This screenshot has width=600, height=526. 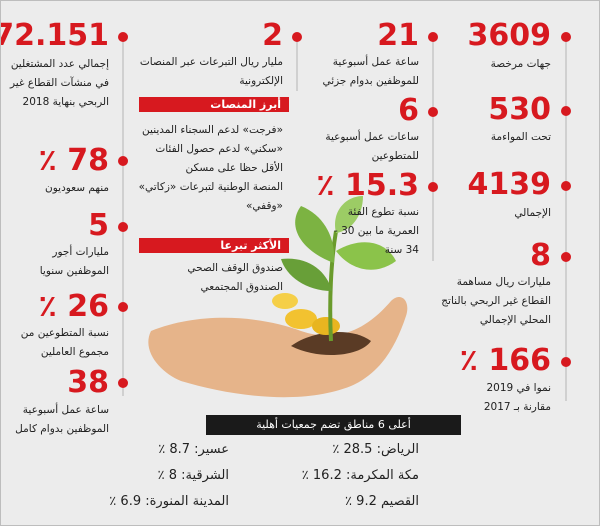 I want to click on stat-number: 38, so click(x=88, y=382).